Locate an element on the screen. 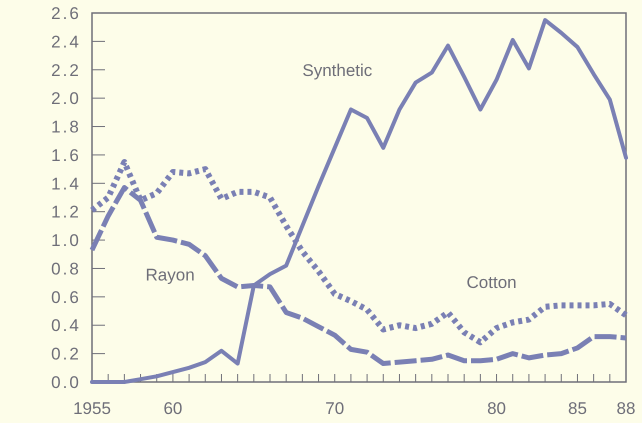 This screenshot has height=423, width=642. y-tick-label: 2.6 is located at coordinates (66, 13).